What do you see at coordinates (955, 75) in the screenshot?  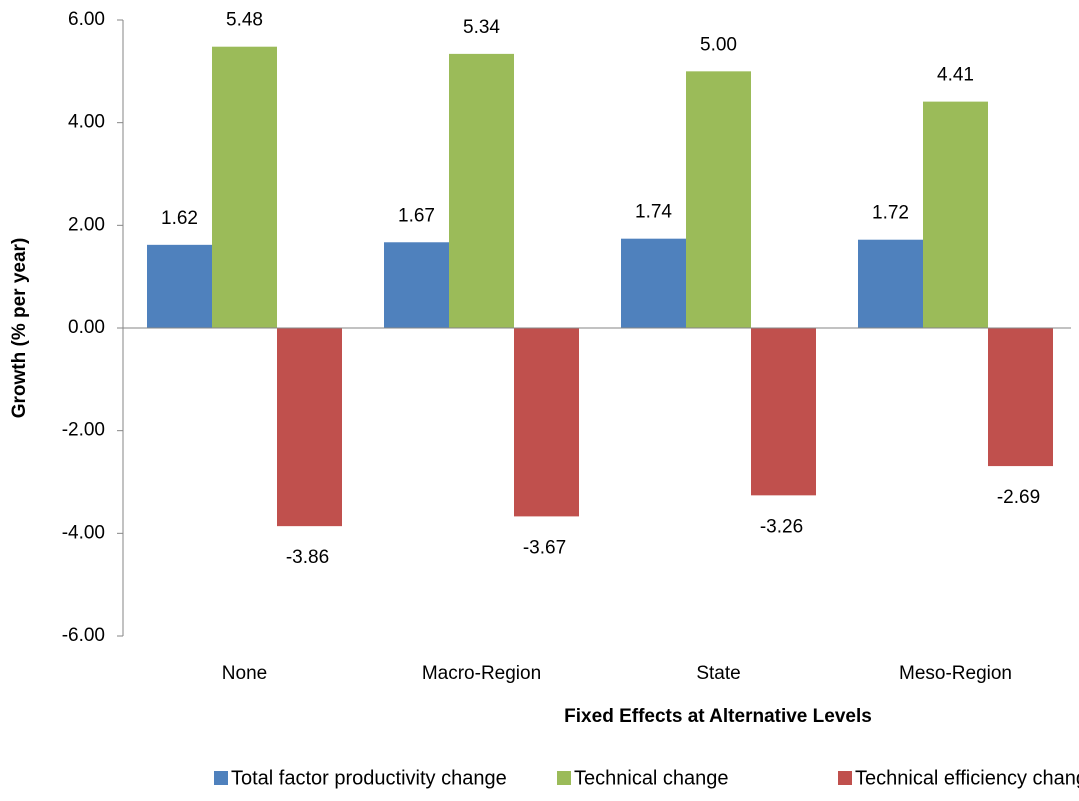 I see `data-label: 4.41` at bounding box center [955, 75].